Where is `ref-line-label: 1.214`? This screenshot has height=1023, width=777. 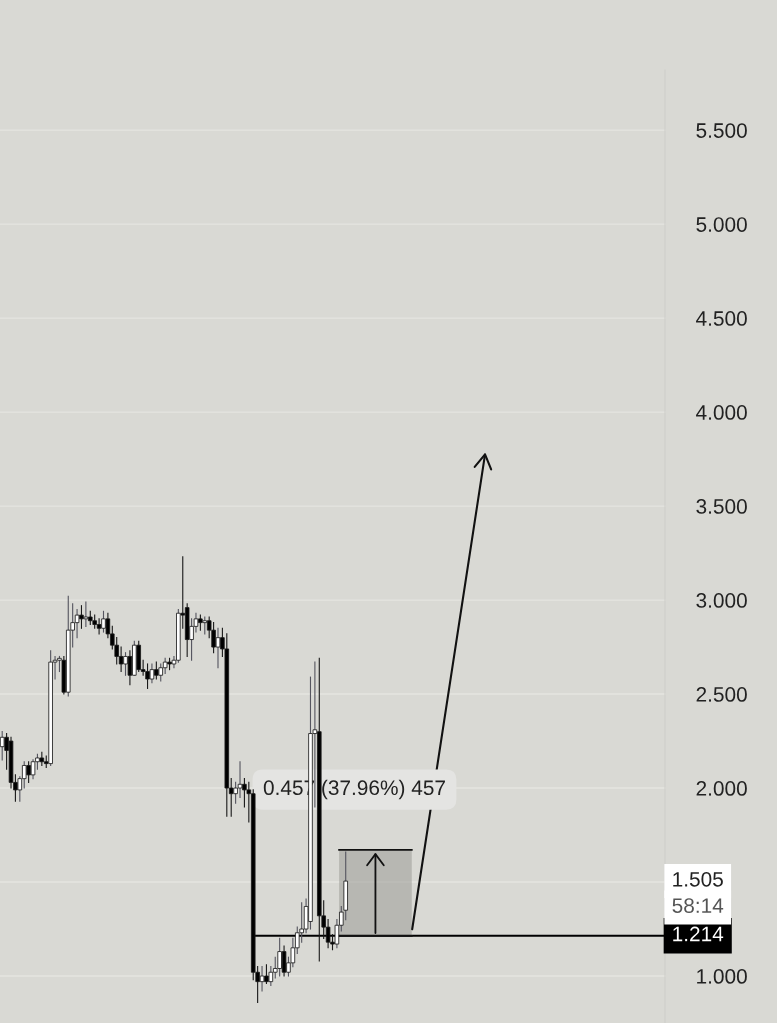 ref-line-label: 1.214 is located at coordinates (698, 934).